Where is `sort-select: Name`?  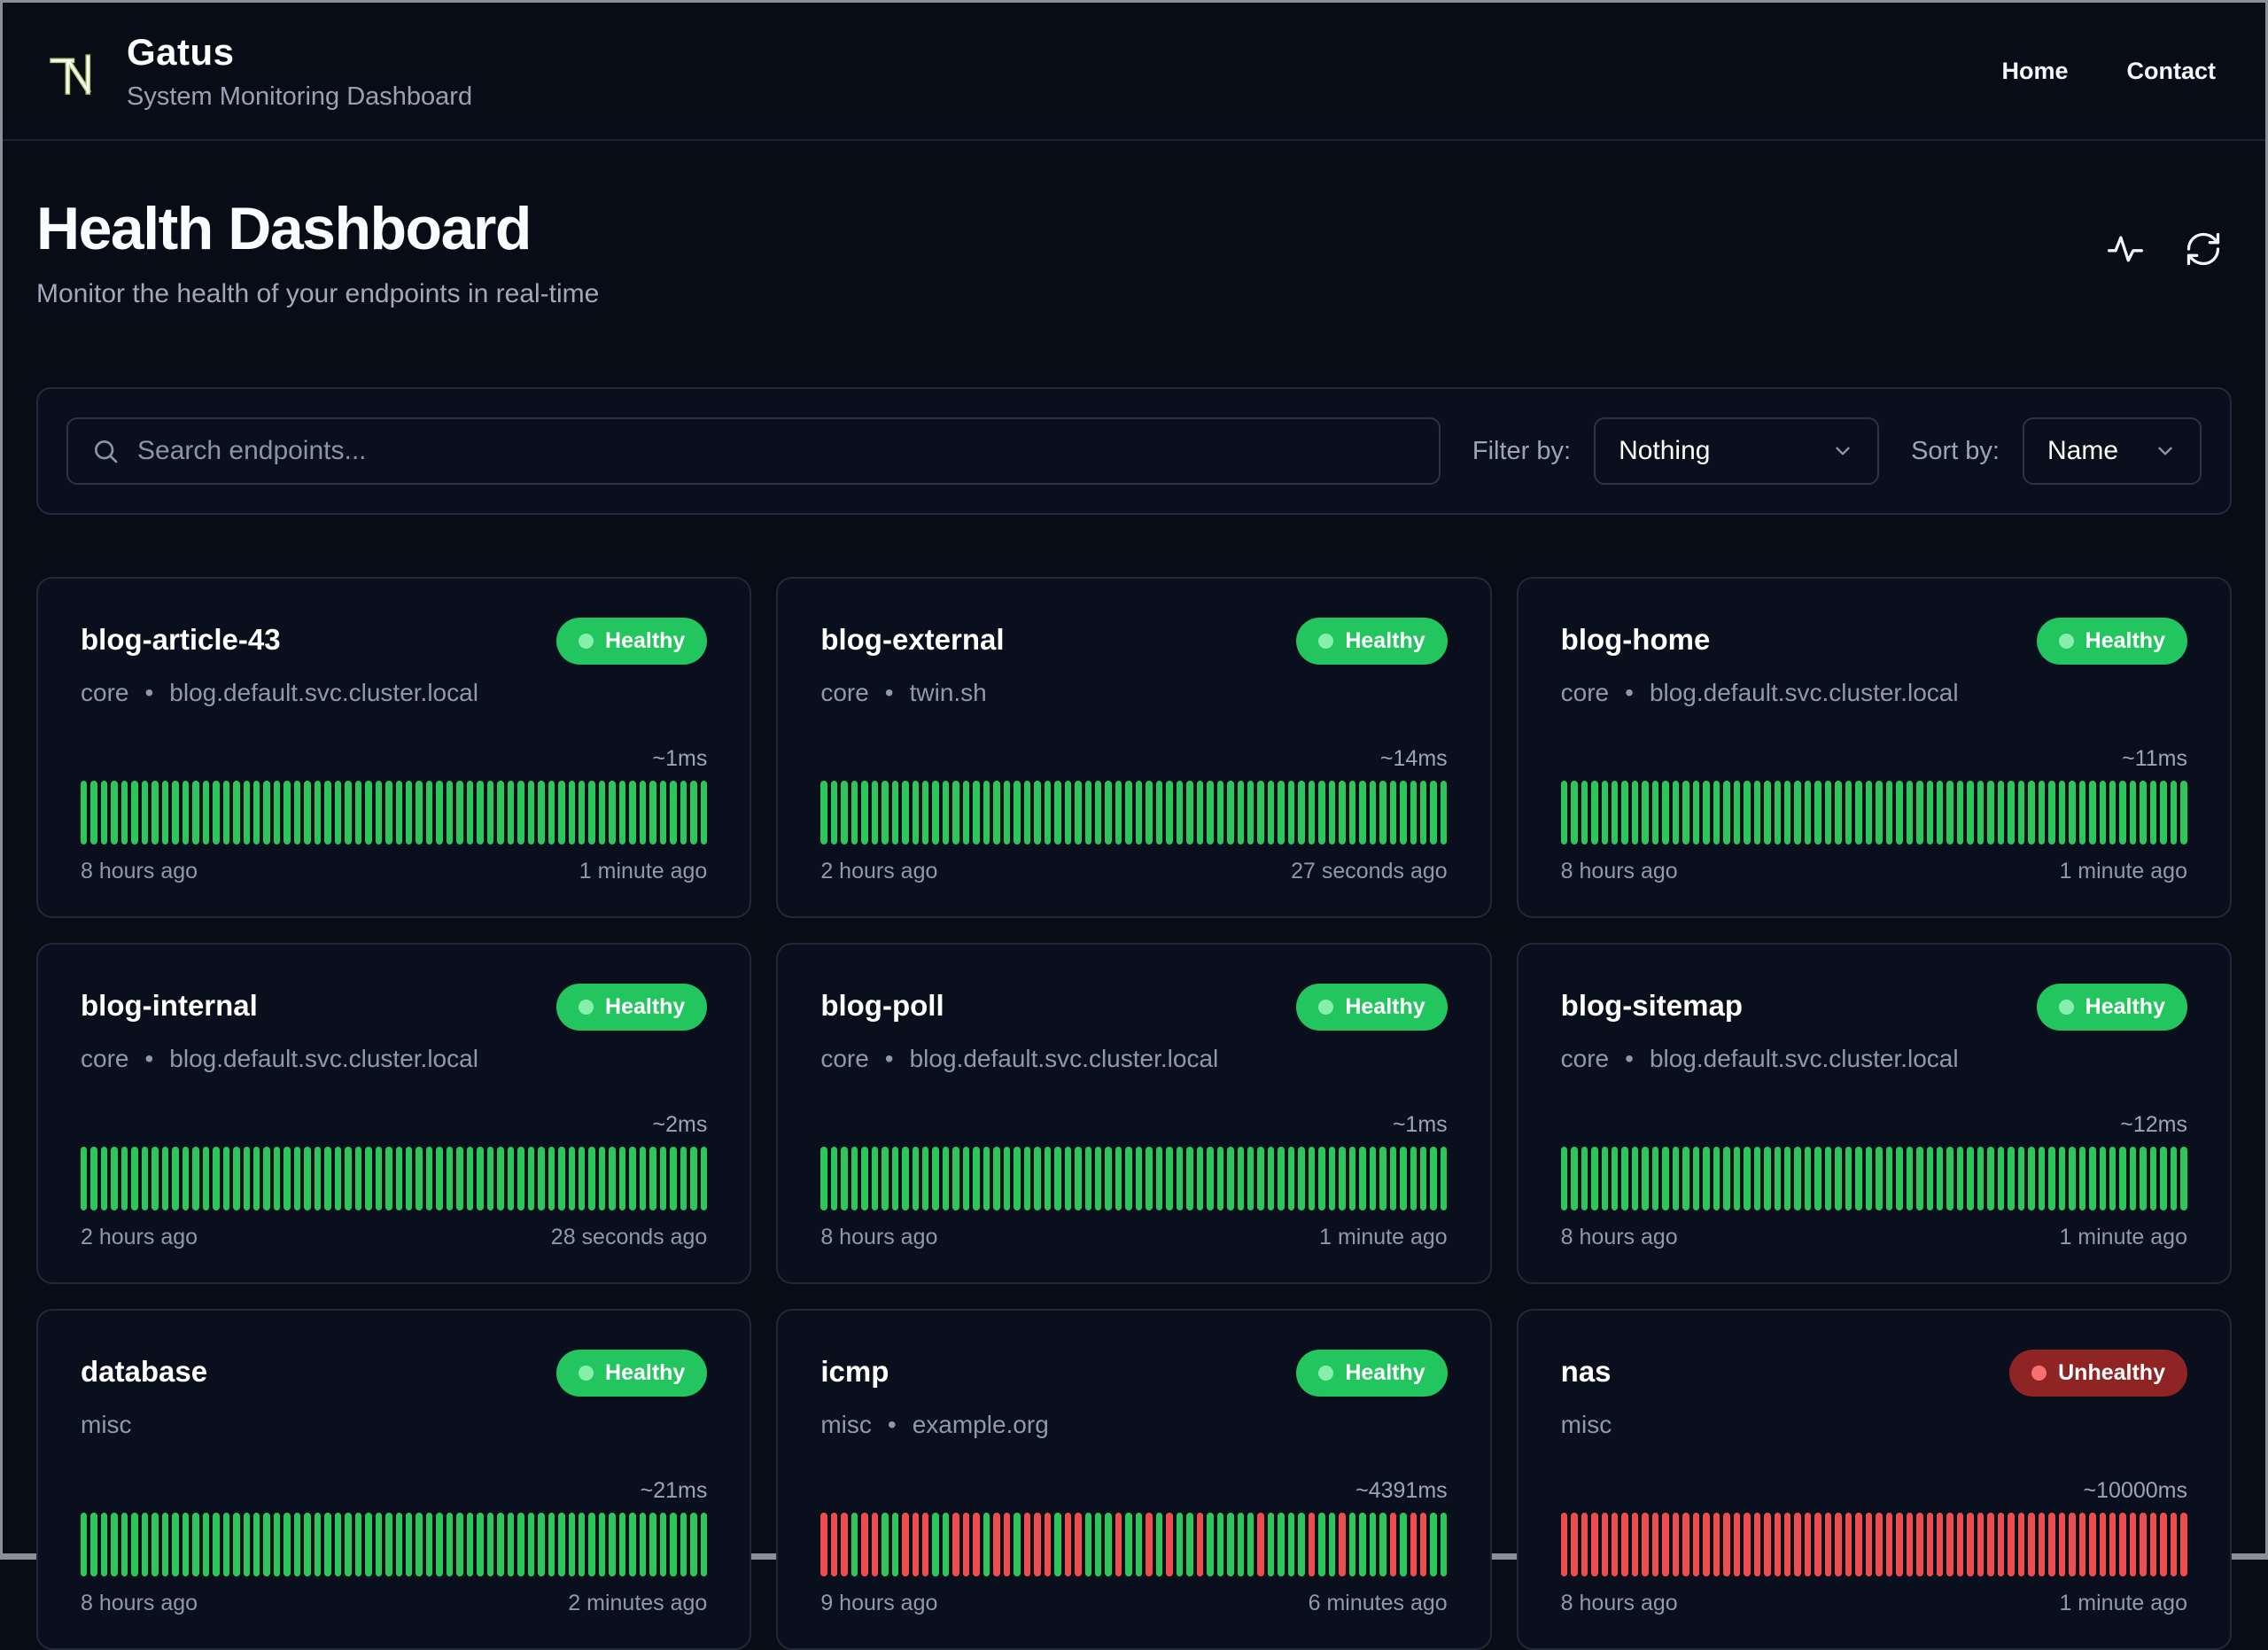 sort-select: Name is located at coordinates (2112, 451).